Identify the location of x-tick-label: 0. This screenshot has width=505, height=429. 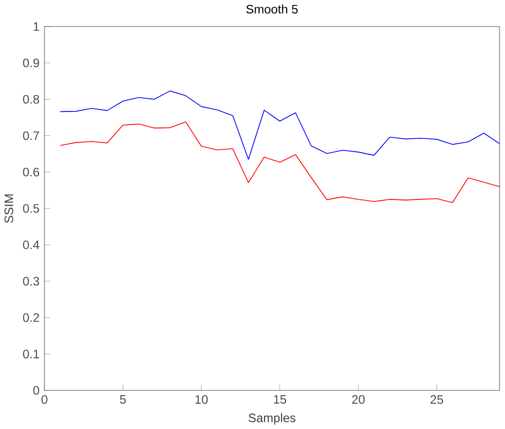
(45, 399).